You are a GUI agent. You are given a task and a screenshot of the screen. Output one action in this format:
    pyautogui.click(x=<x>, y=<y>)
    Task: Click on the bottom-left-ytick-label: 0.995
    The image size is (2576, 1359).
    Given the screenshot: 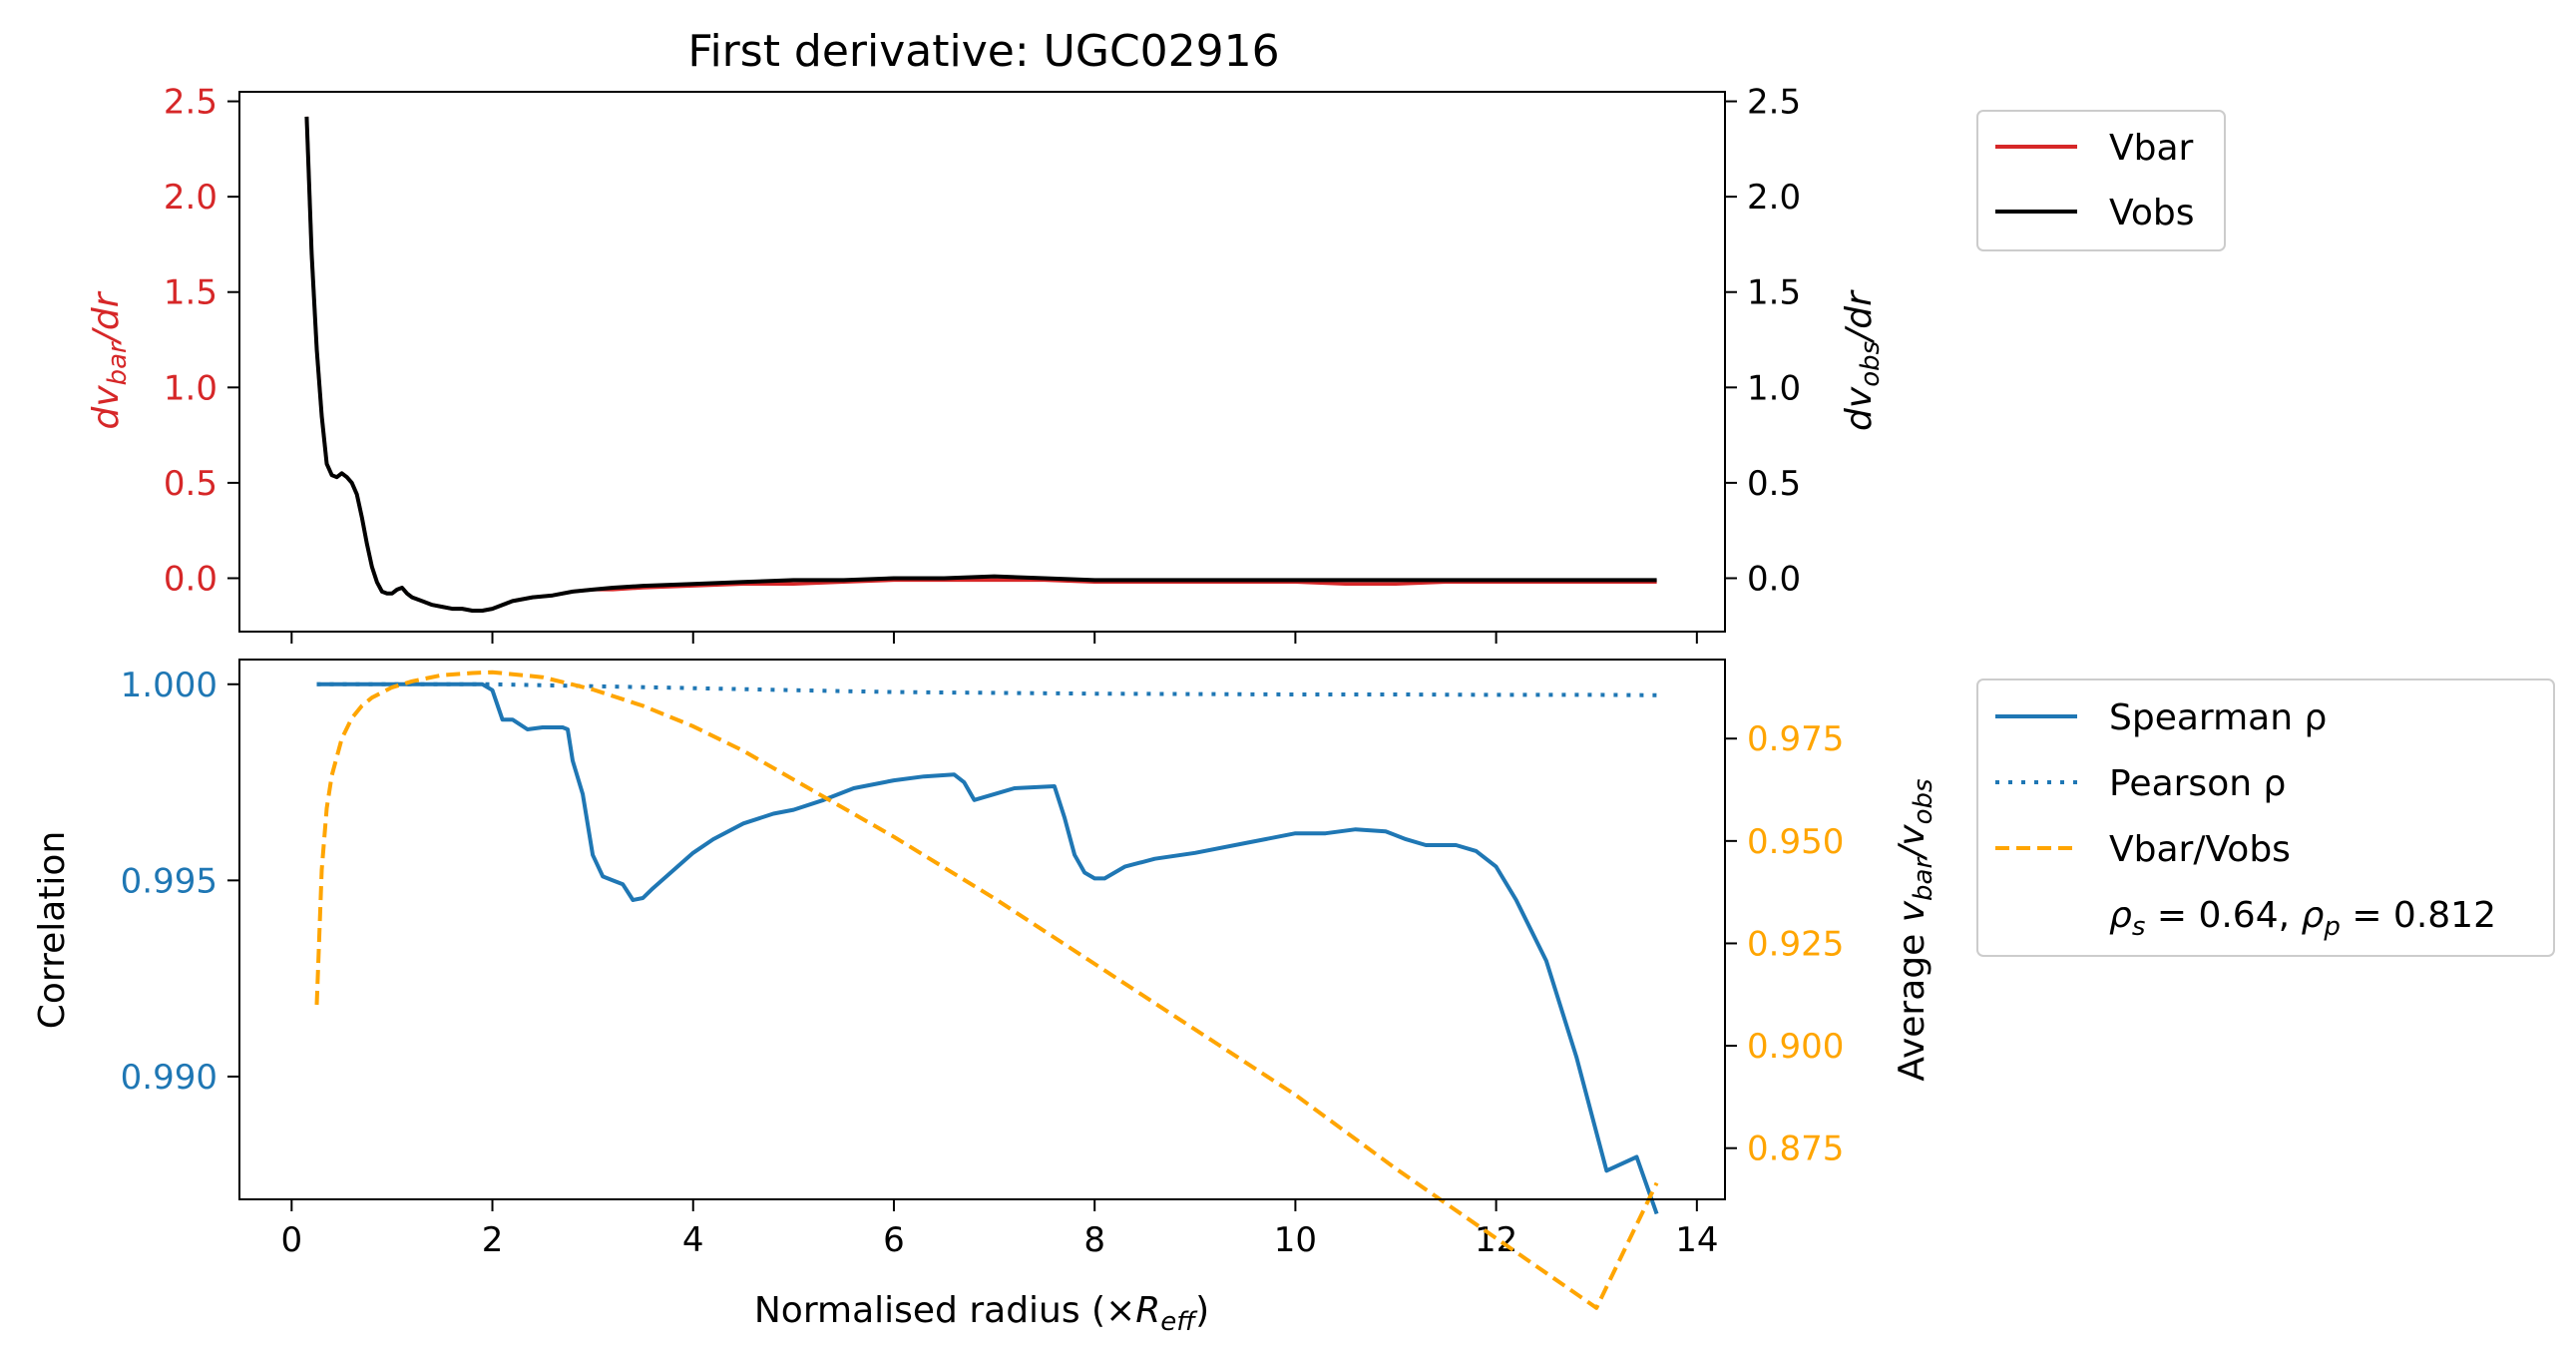 What is the action you would take?
    pyautogui.click(x=169, y=881)
    